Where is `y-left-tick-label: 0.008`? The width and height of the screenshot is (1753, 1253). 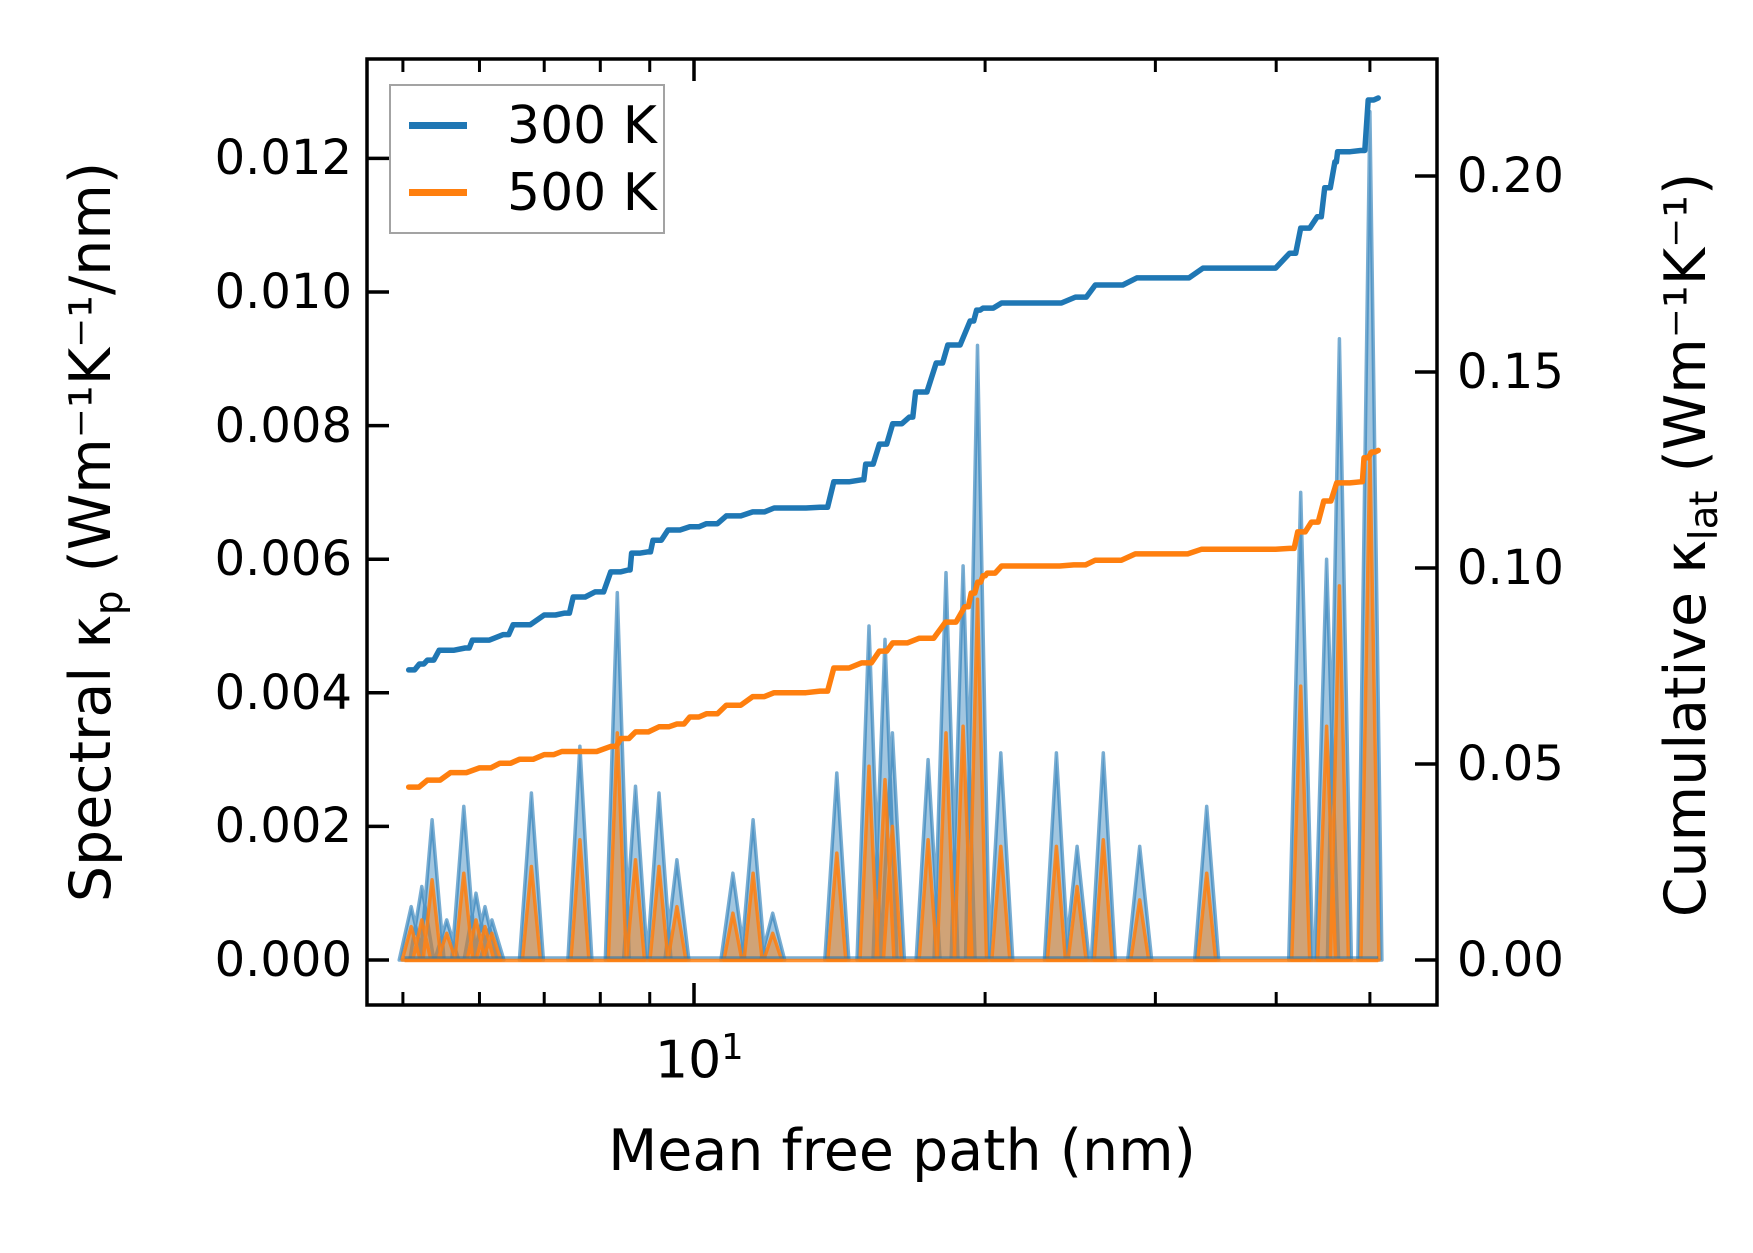
y-left-tick-label: 0.008 is located at coordinates (283, 425).